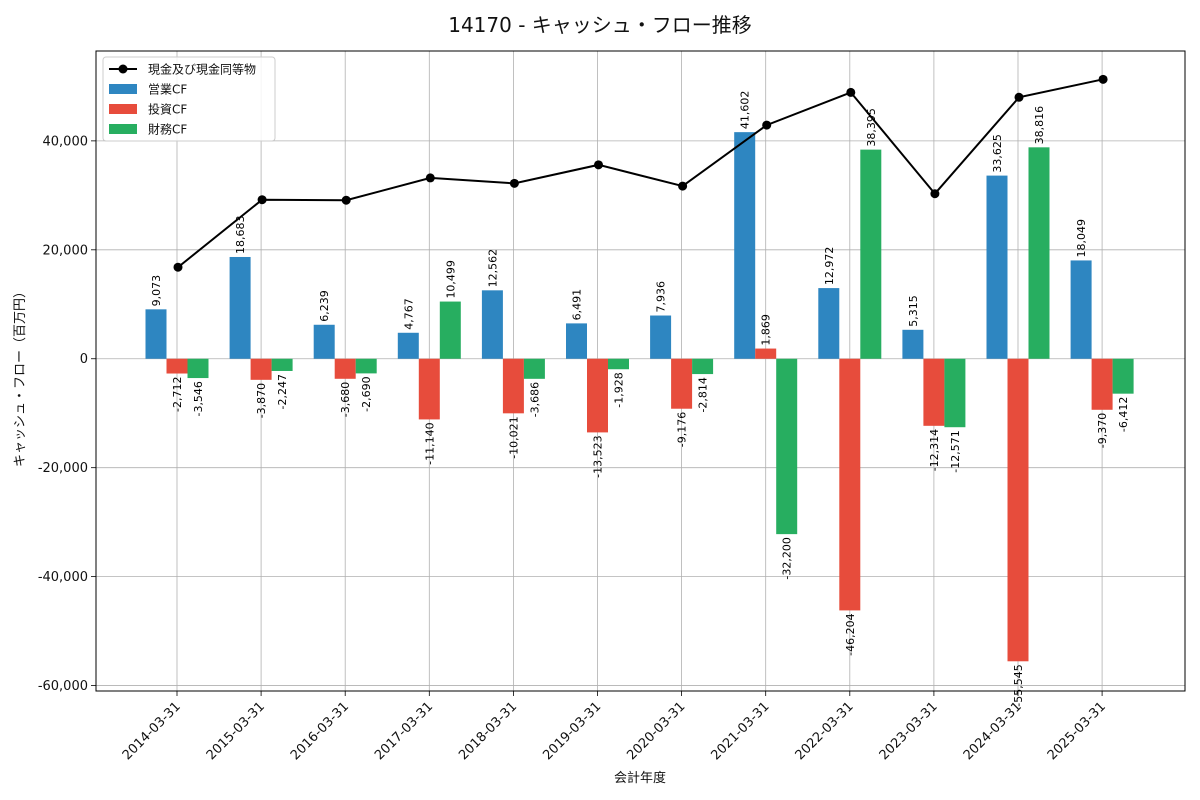 This screenshot has height=800, width=1200. I want to click on bar-data-label: 5,315, so click(913, 311).